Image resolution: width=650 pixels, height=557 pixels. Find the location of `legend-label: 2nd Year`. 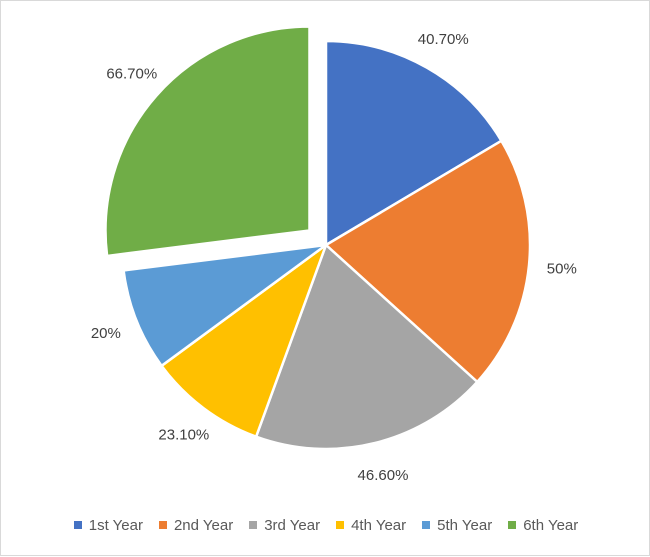

legend-label: 2nd Year is located at coordinates (203, 525).